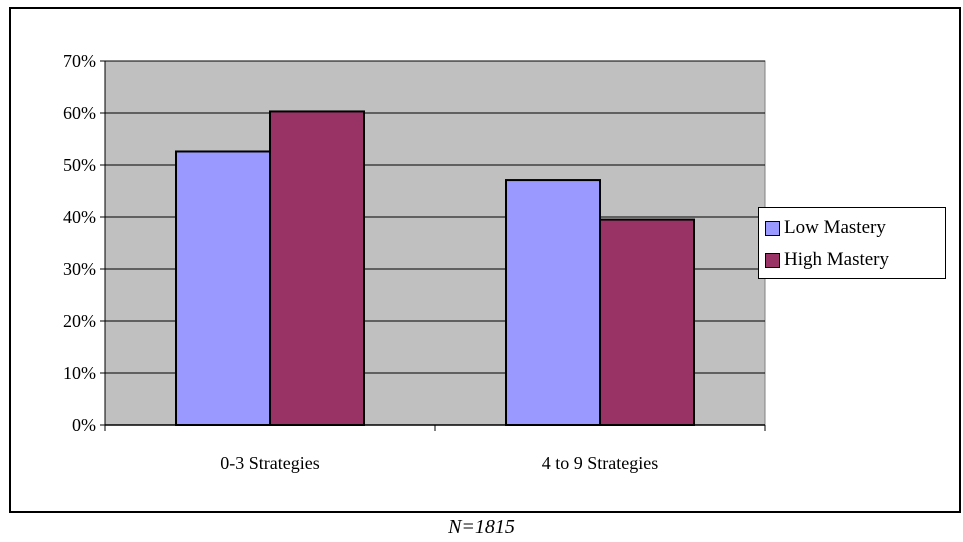 The width and height of the screenshot is (963, 542). What do you see at coordinates (772, 260) in the screenshot?
I see `legend-swatch-high-mastery` at bounding box center [772, 260].